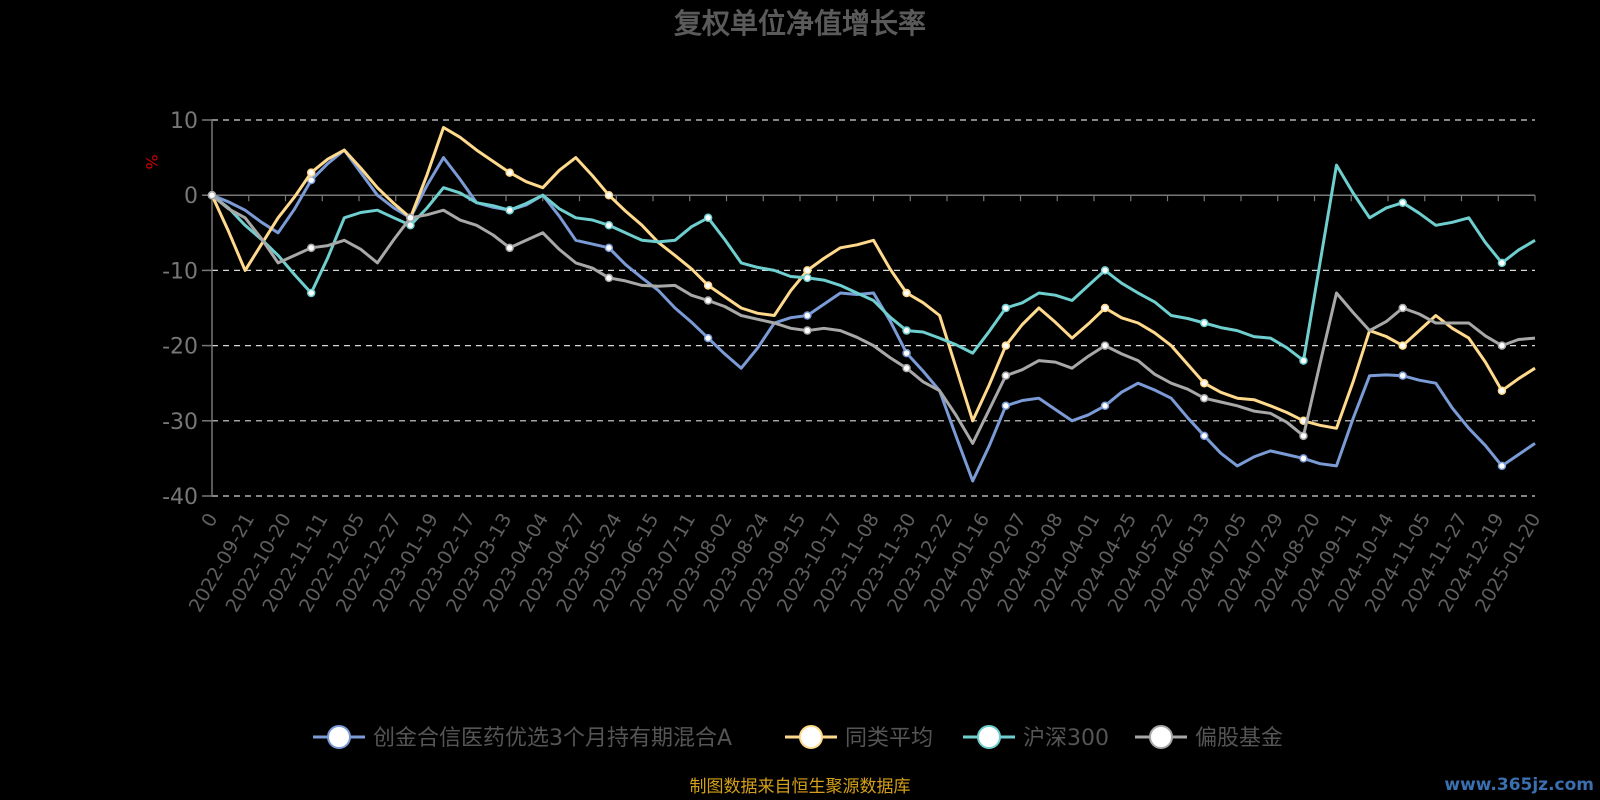  I want to click on y-tick-label: -30, so click(180, 422).